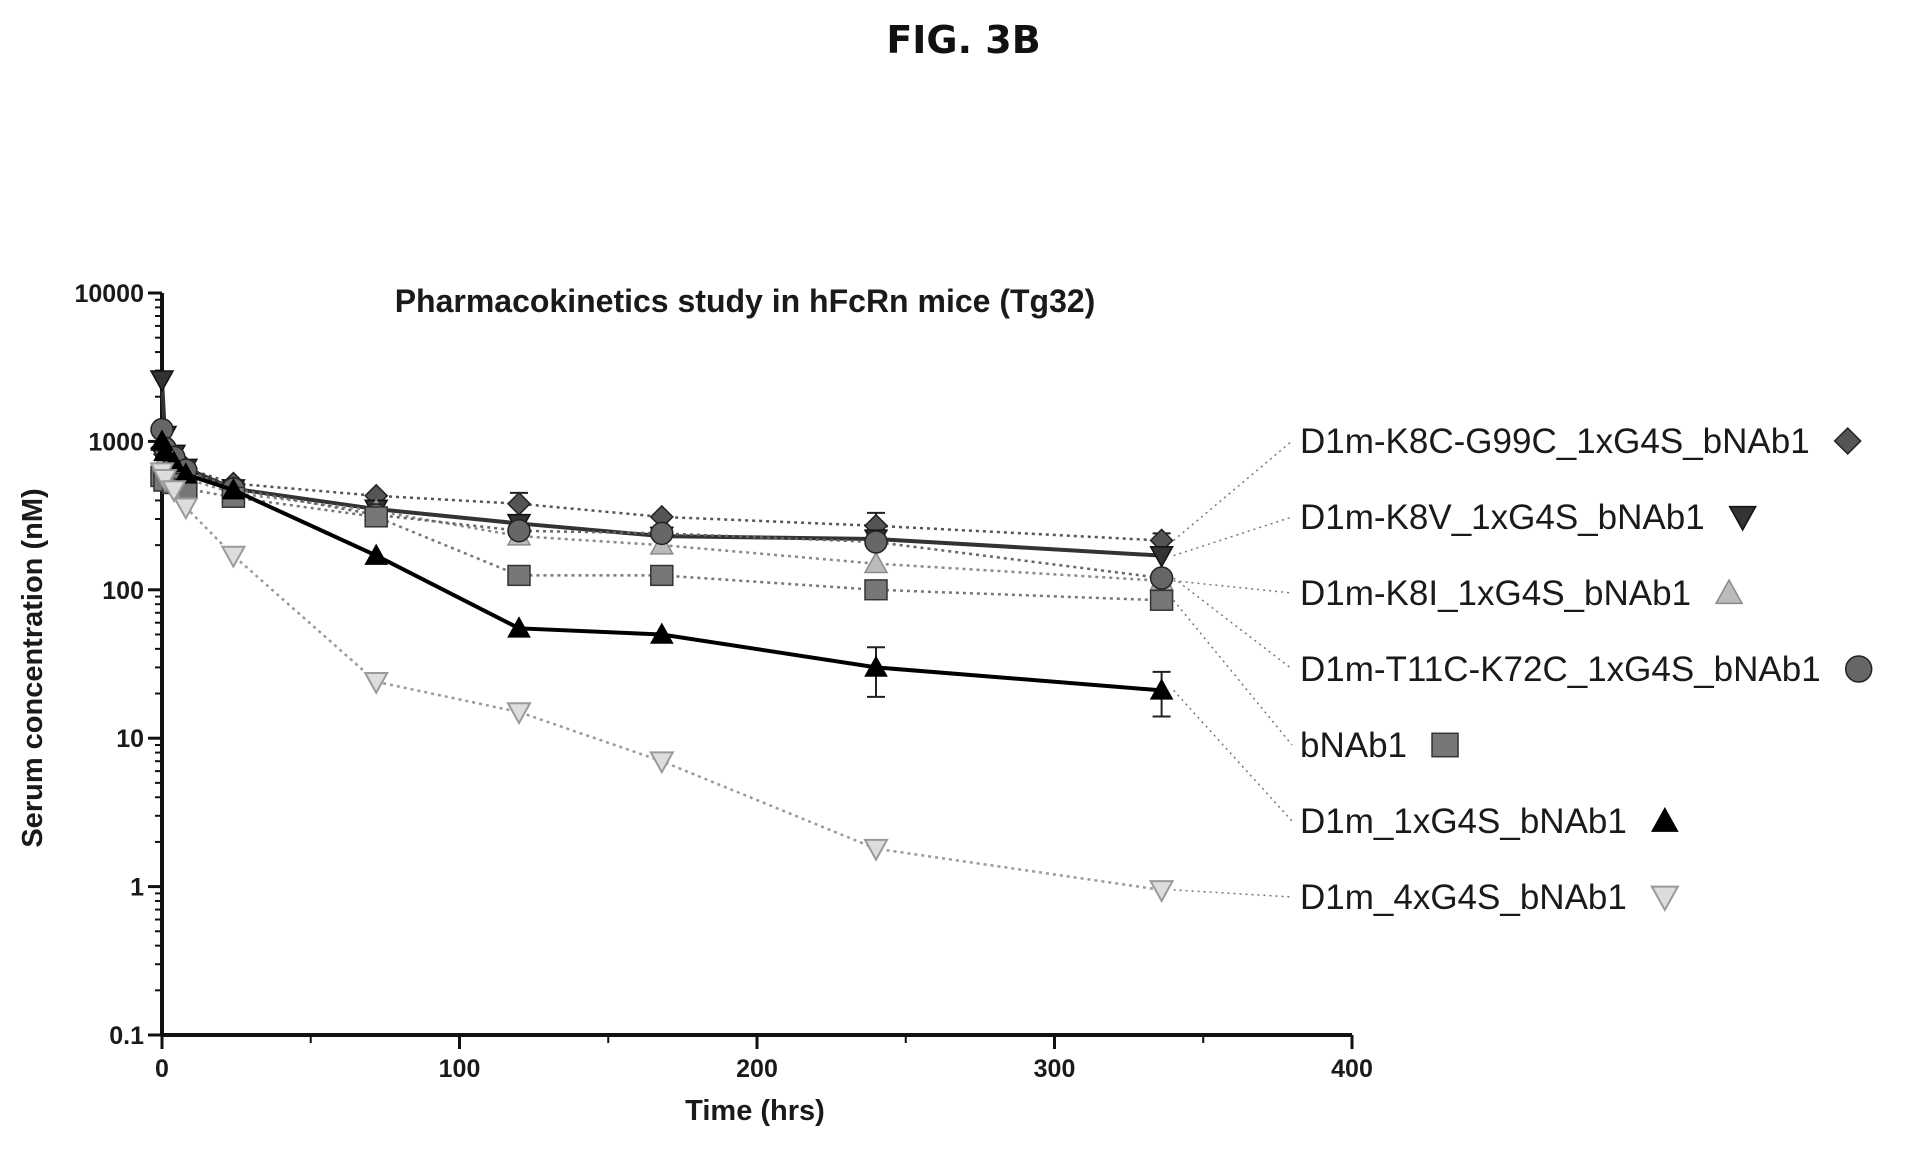 The image size is (1927, 1151). What do you see at coordinates (963, 40) in the screenshot?
I see `figure-label: FIG. 3B` at bounding box center [963, 40].